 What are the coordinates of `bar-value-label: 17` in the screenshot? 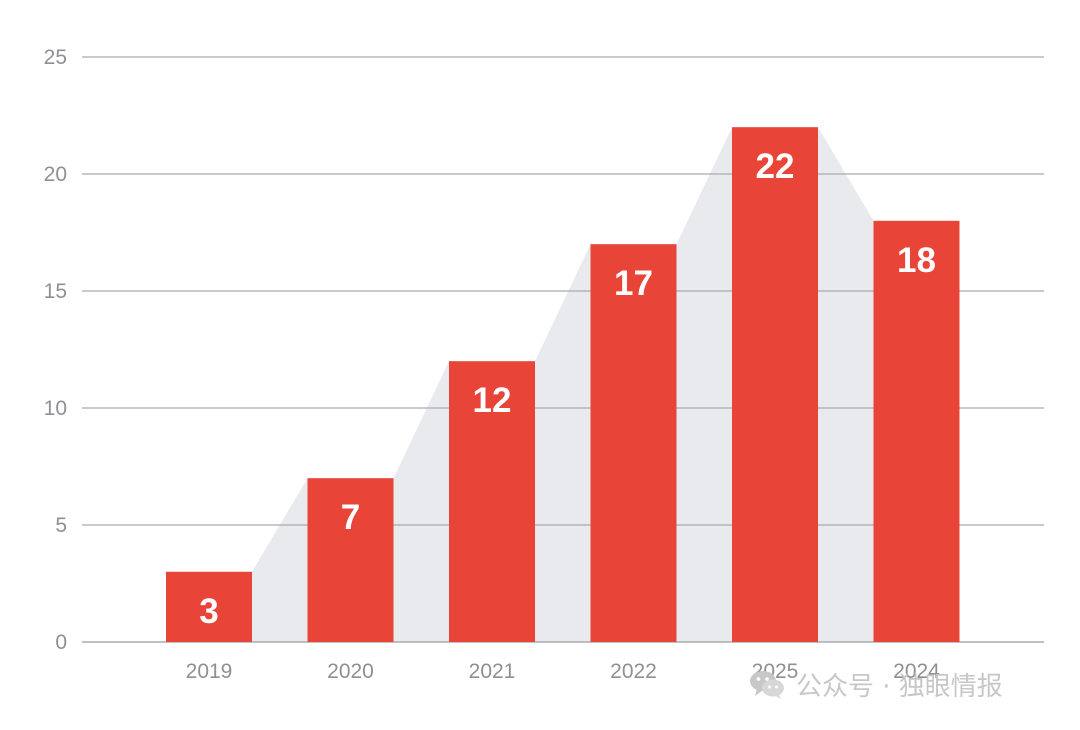 It's located at (633, 283).